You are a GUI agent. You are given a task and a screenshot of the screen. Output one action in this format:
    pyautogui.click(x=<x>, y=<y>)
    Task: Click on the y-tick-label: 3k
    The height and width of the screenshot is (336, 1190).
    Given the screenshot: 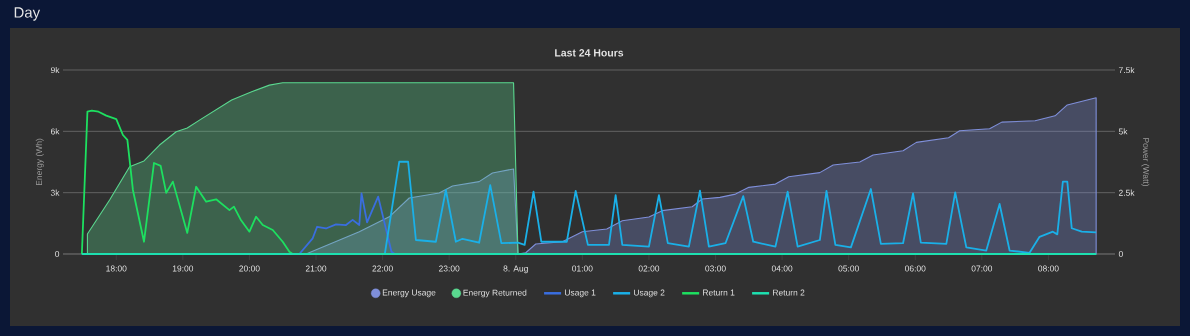 What is the action you would take?
    pyautogui.click(x=55, y=192)
    